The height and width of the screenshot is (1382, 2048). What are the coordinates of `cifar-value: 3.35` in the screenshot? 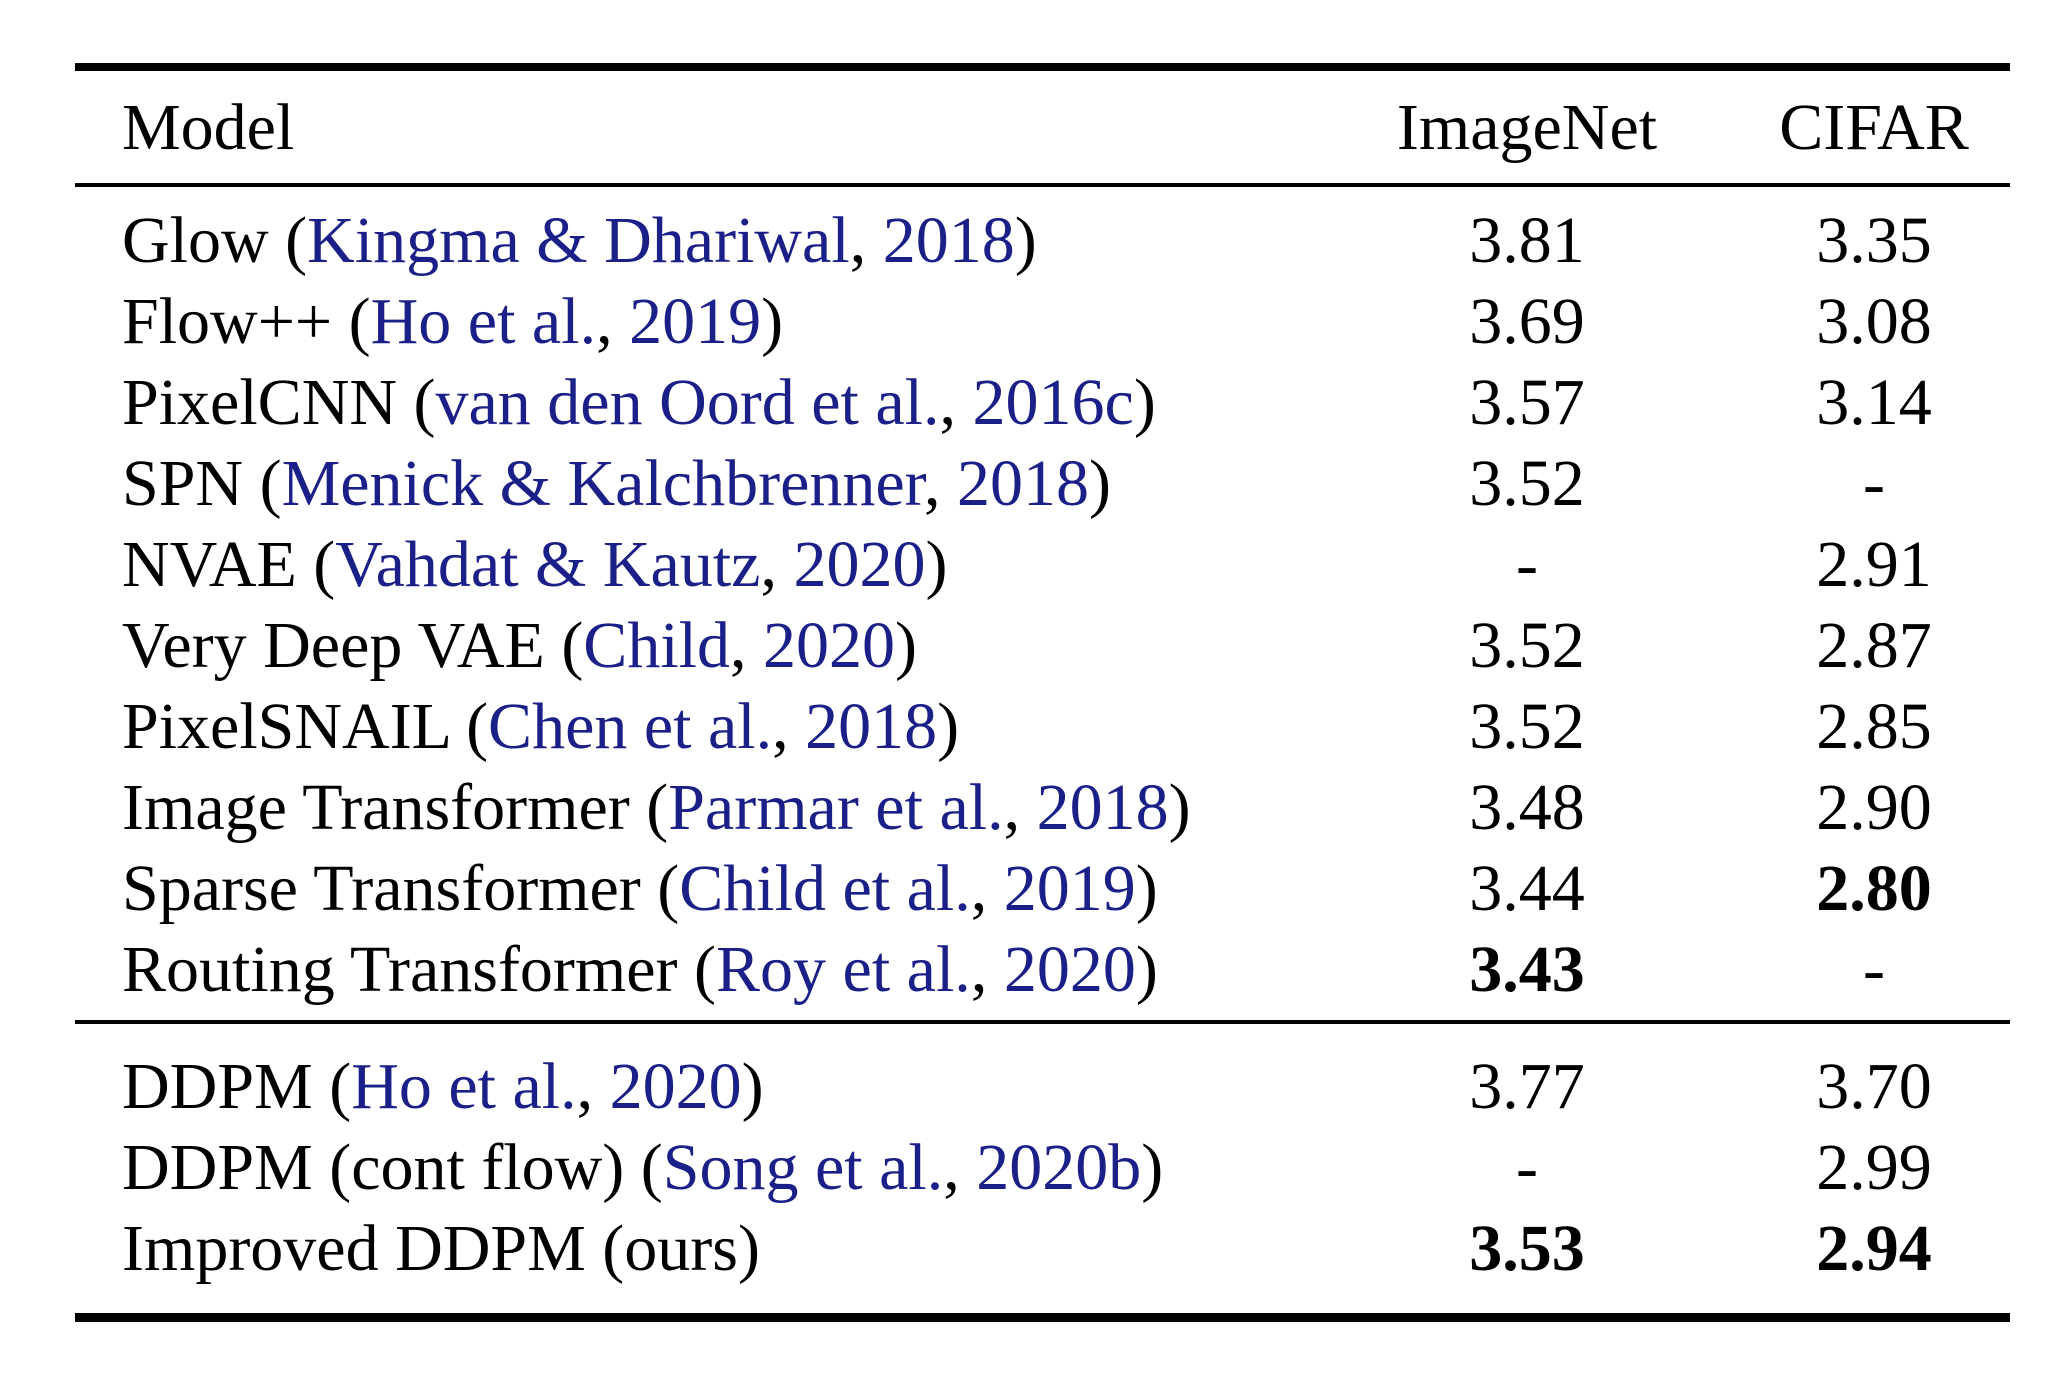 It's located at (1874, 240).